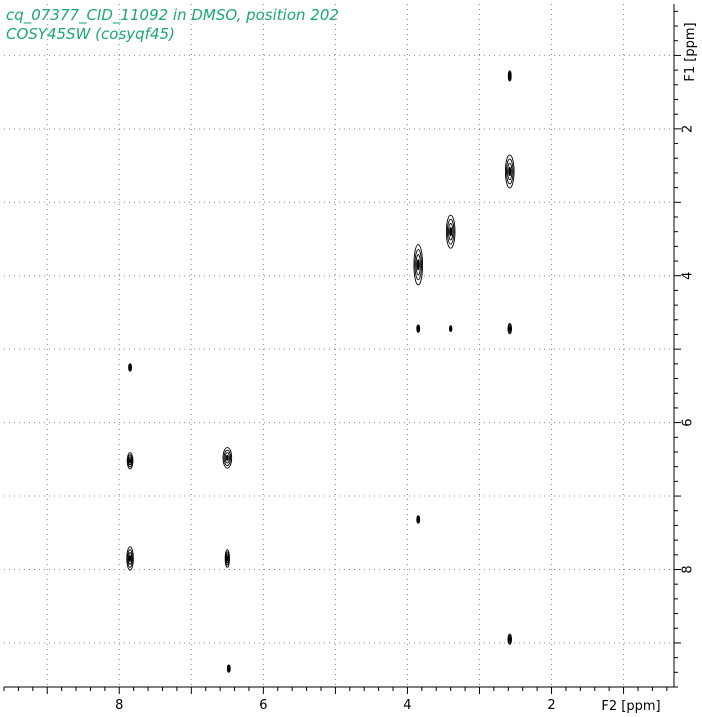  What do you see at coordinates (688, 276) in the screenshot?
I see `y-tick-label: 4` at bounding box center [688, 276].